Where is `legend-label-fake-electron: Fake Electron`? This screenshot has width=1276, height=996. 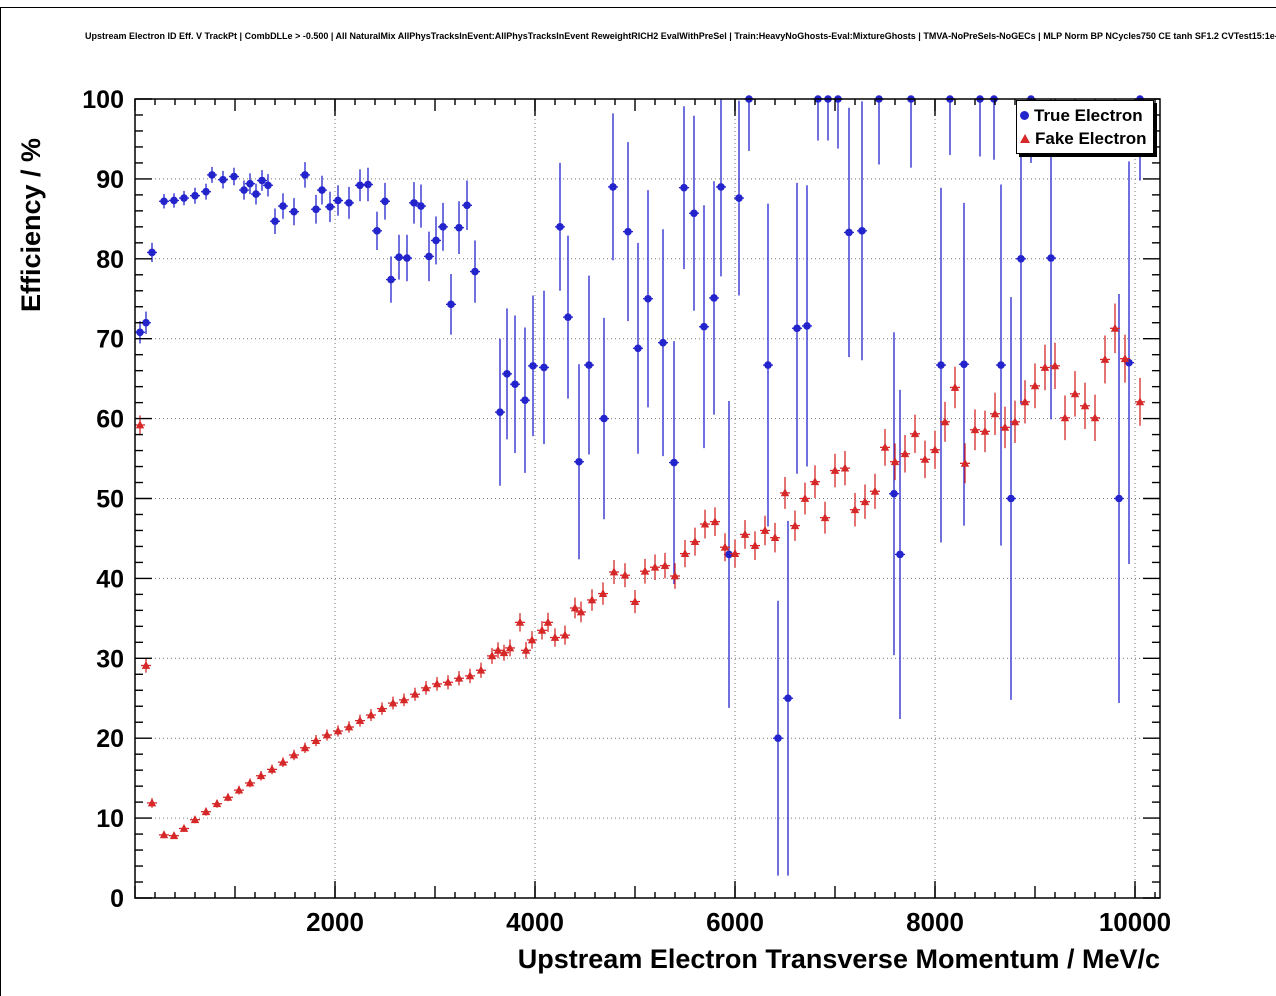 legend-label-fake-electron: Fake Electron is located at coordinates (1091, 138).